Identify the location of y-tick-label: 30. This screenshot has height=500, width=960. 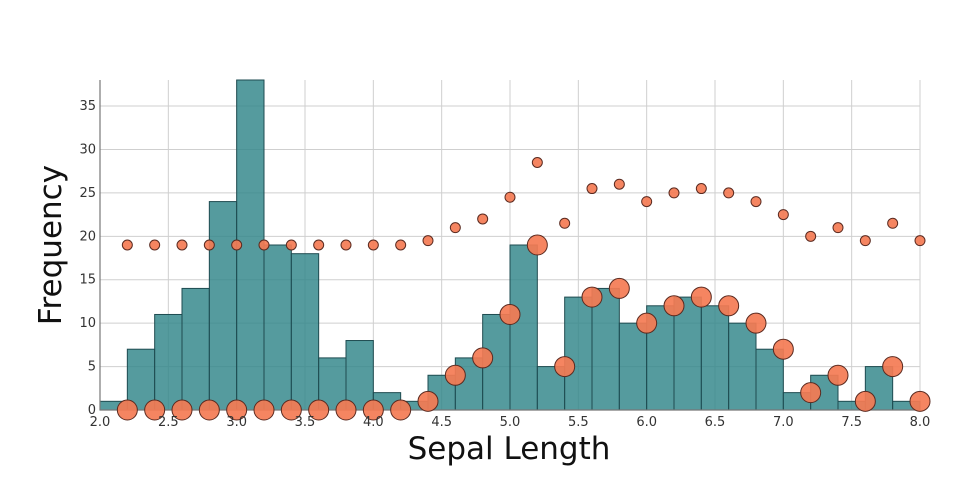
(87, 149).